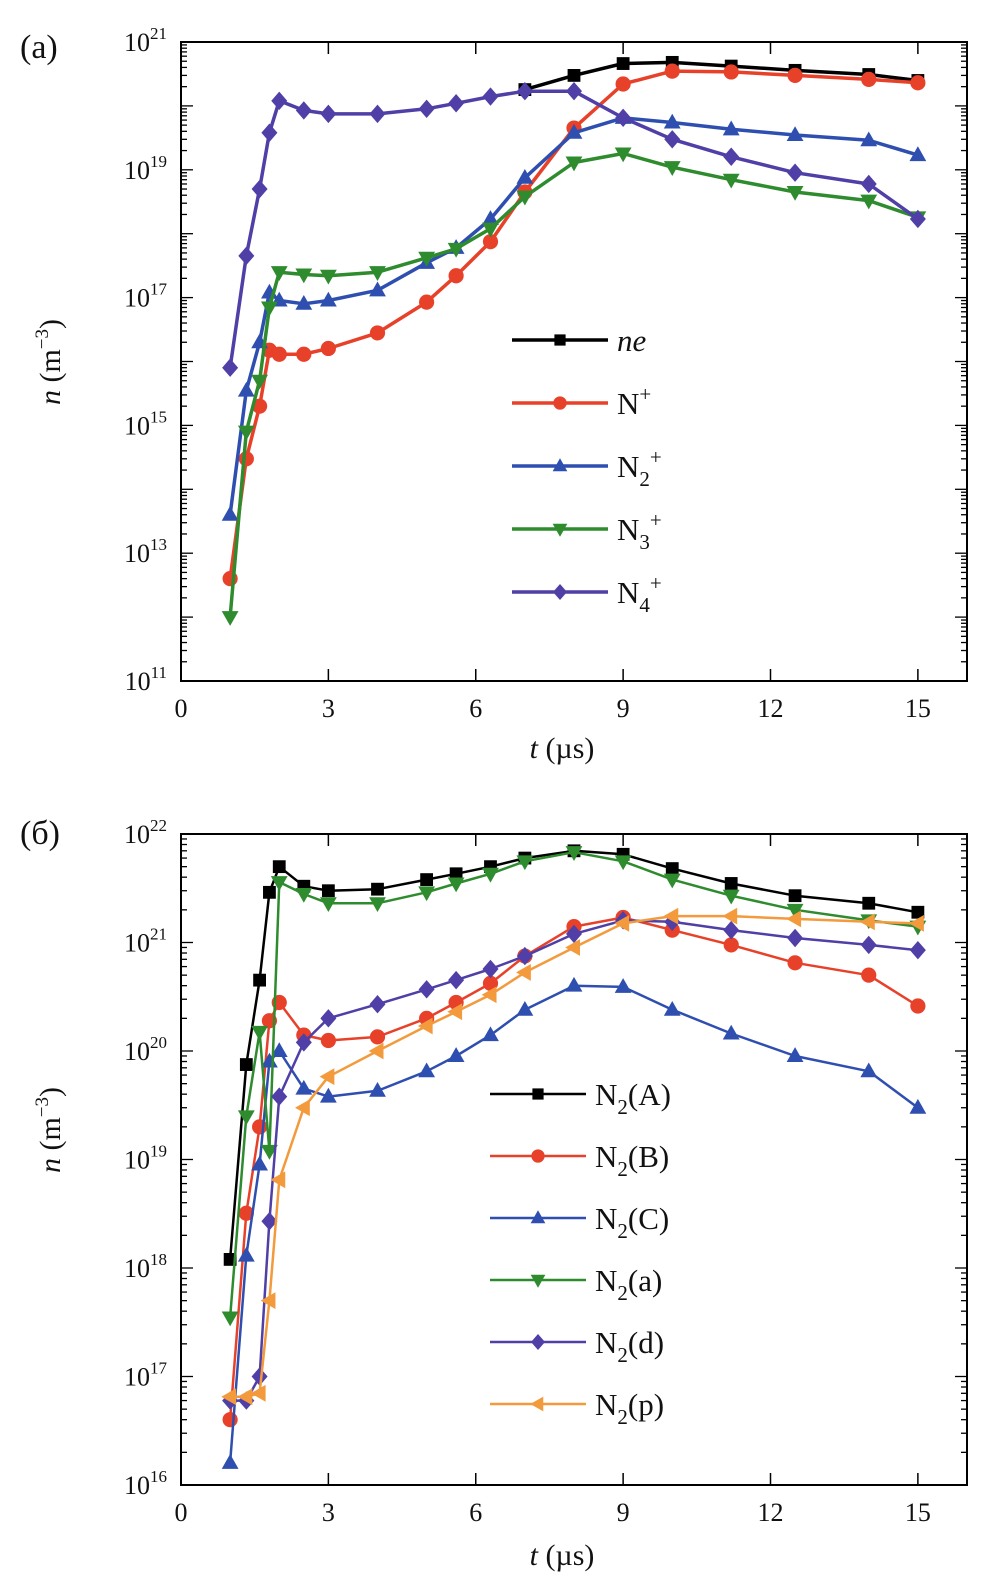  I want to click on legend-entry: N3+, so click(587, 531).